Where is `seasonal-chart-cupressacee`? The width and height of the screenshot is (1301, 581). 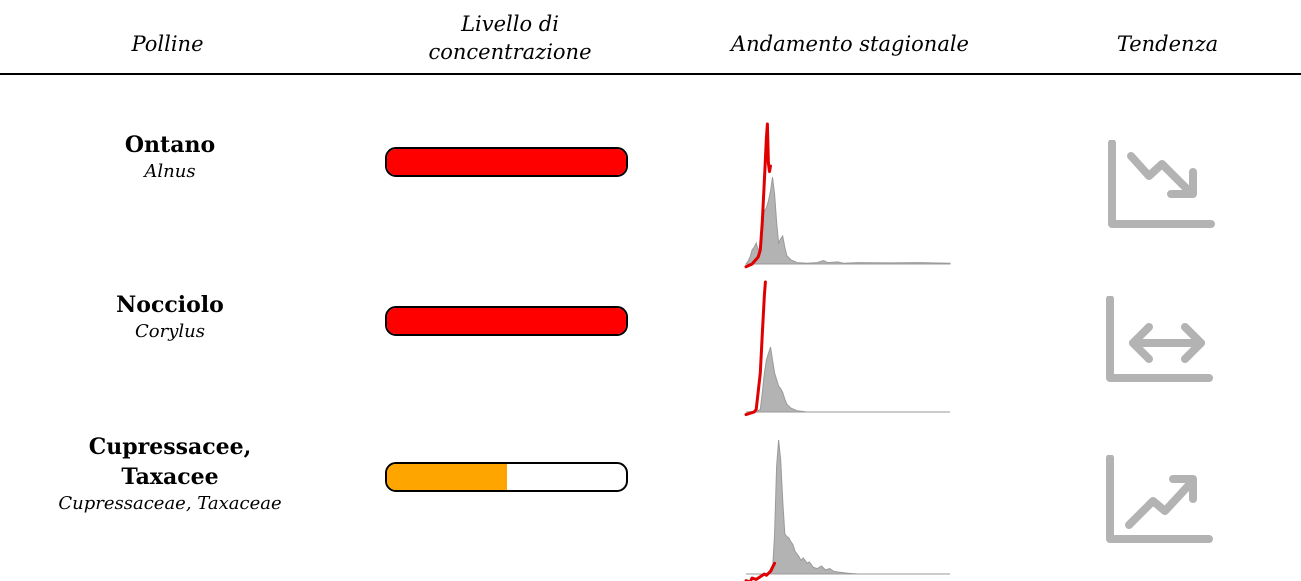 seasonal-chart-cupressacee is located at coordinates (847, 510).